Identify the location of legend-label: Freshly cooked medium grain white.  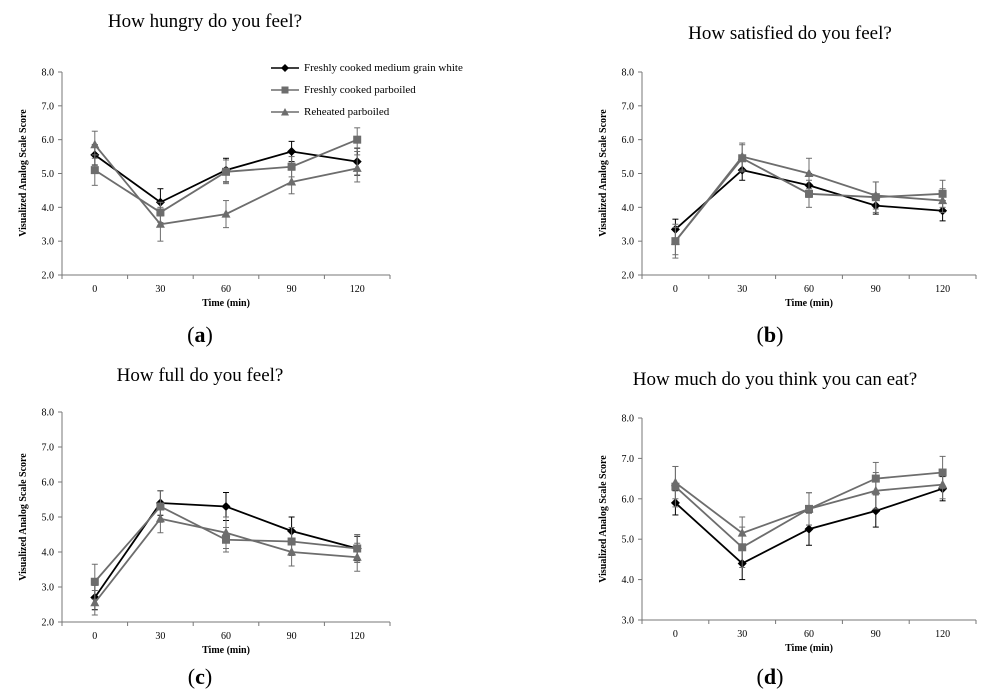
(383, 68).